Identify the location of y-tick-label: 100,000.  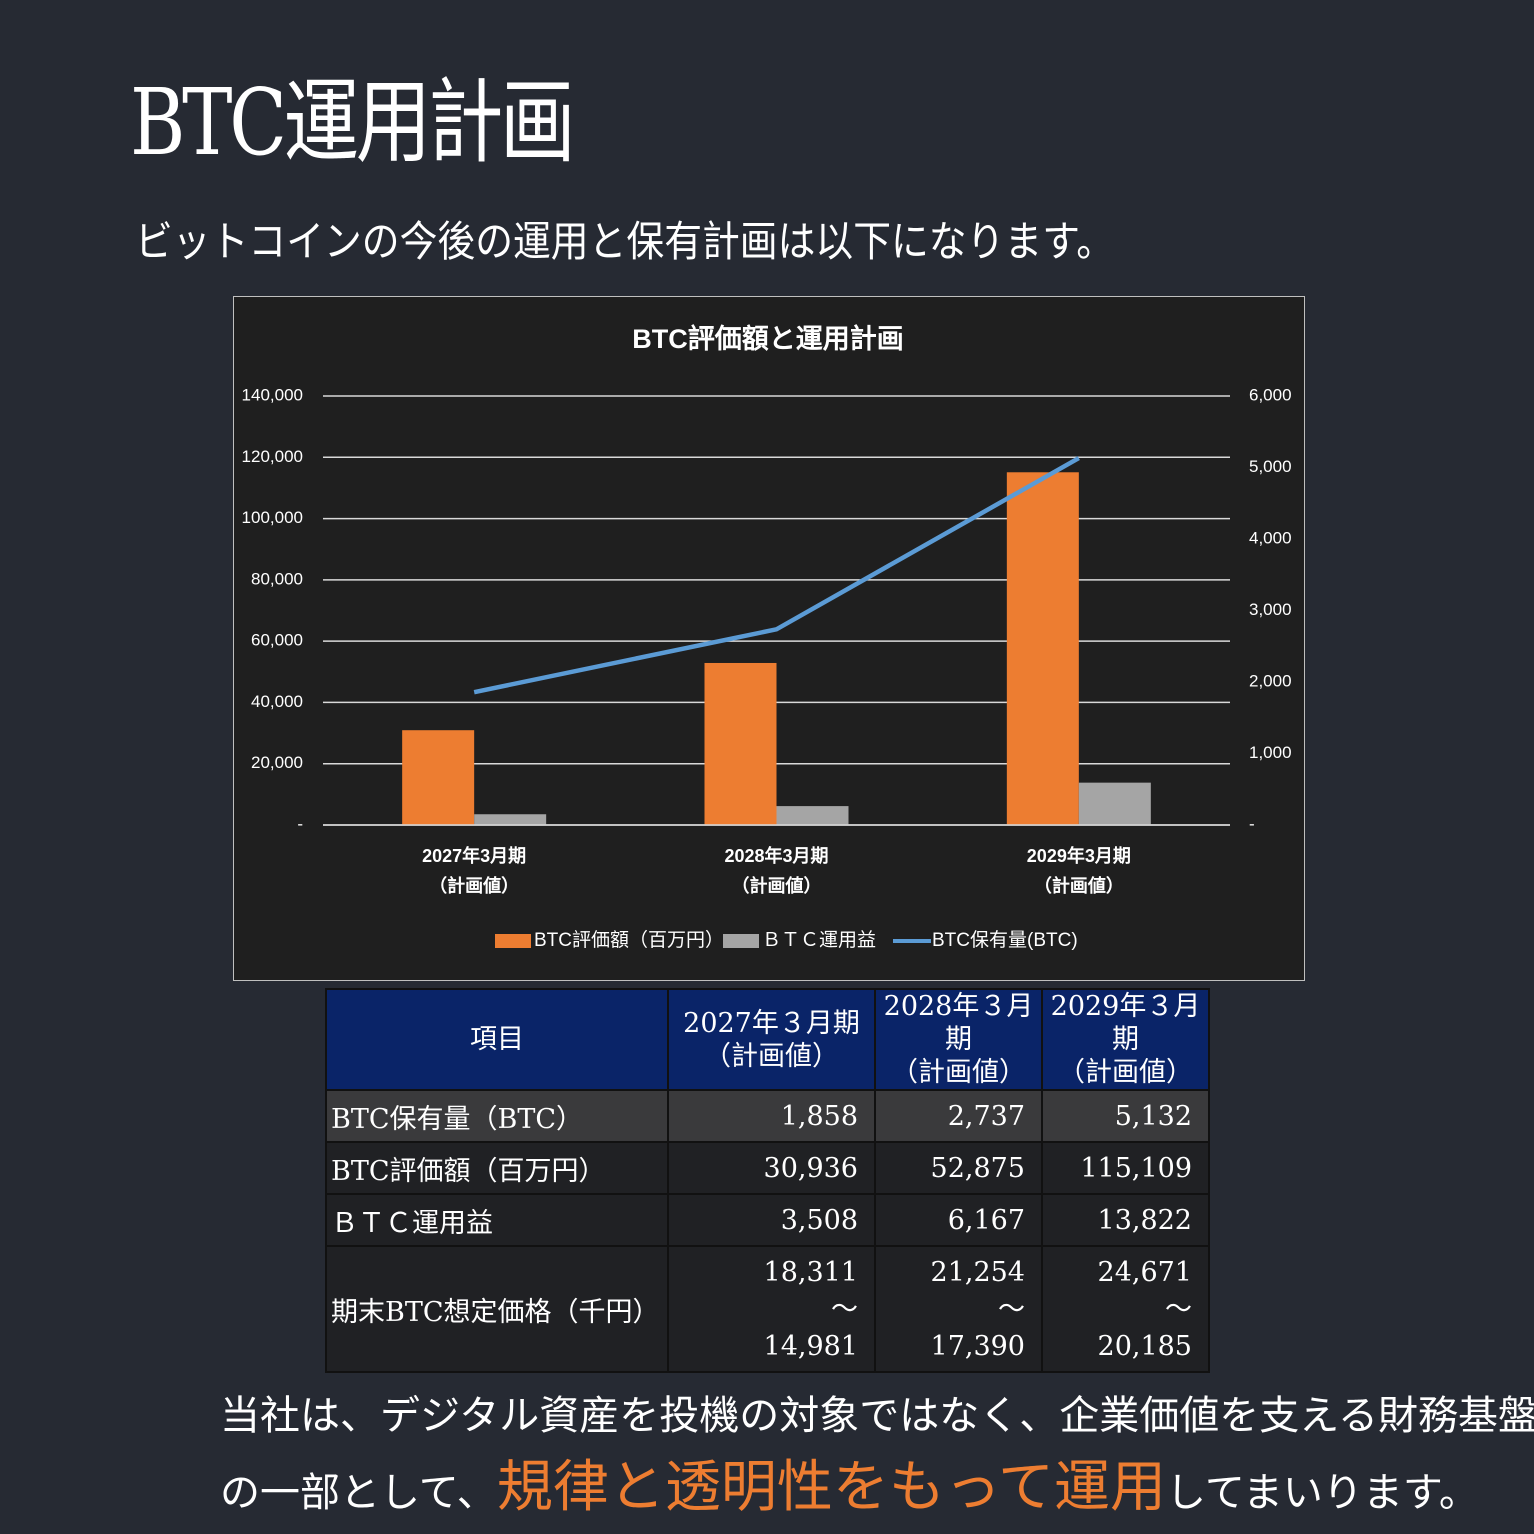
(272, 517).